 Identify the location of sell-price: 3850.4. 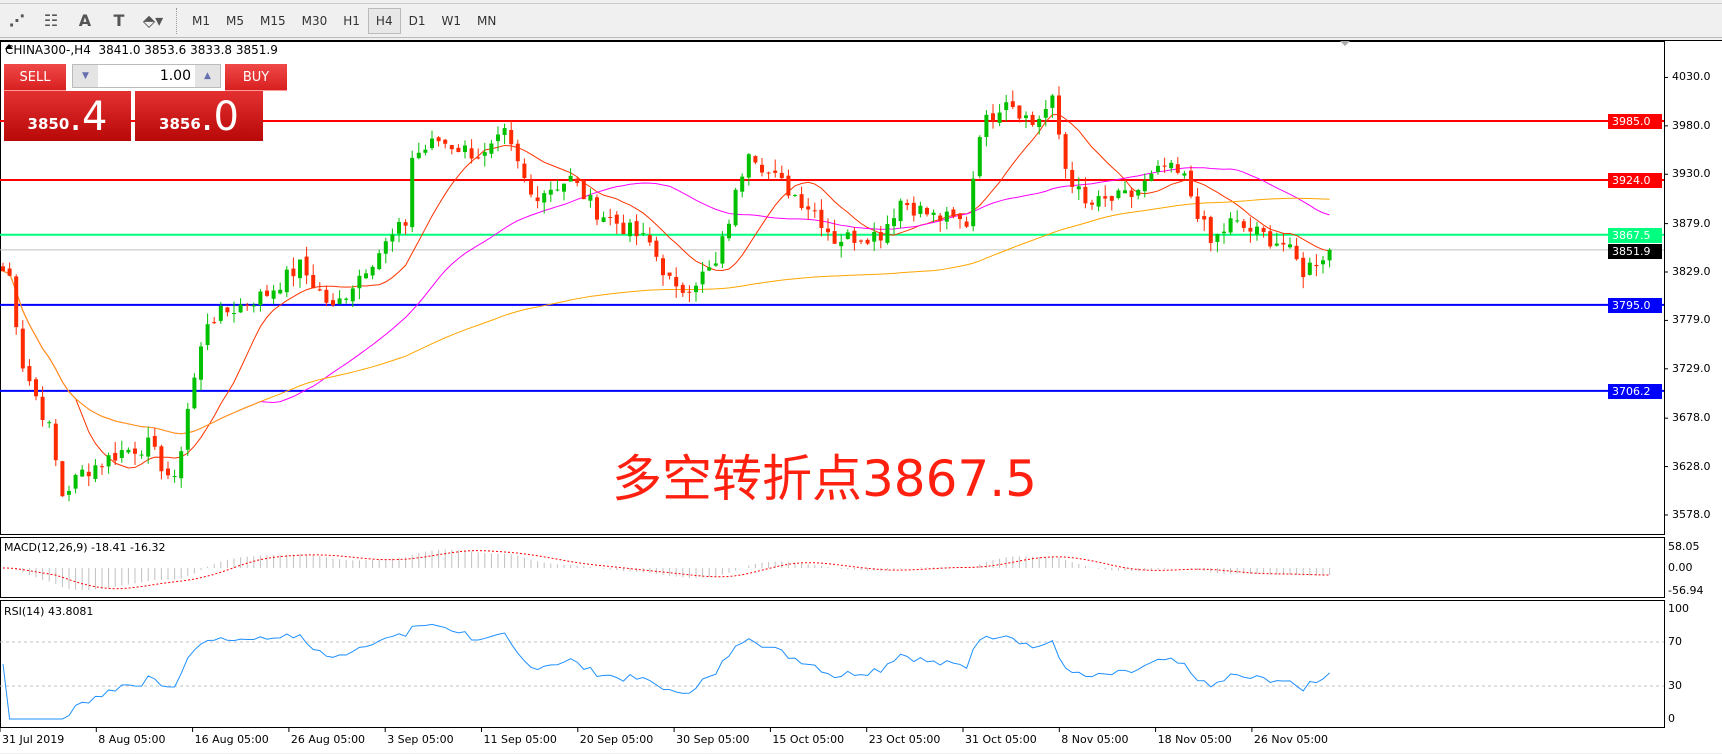
(67, 116).